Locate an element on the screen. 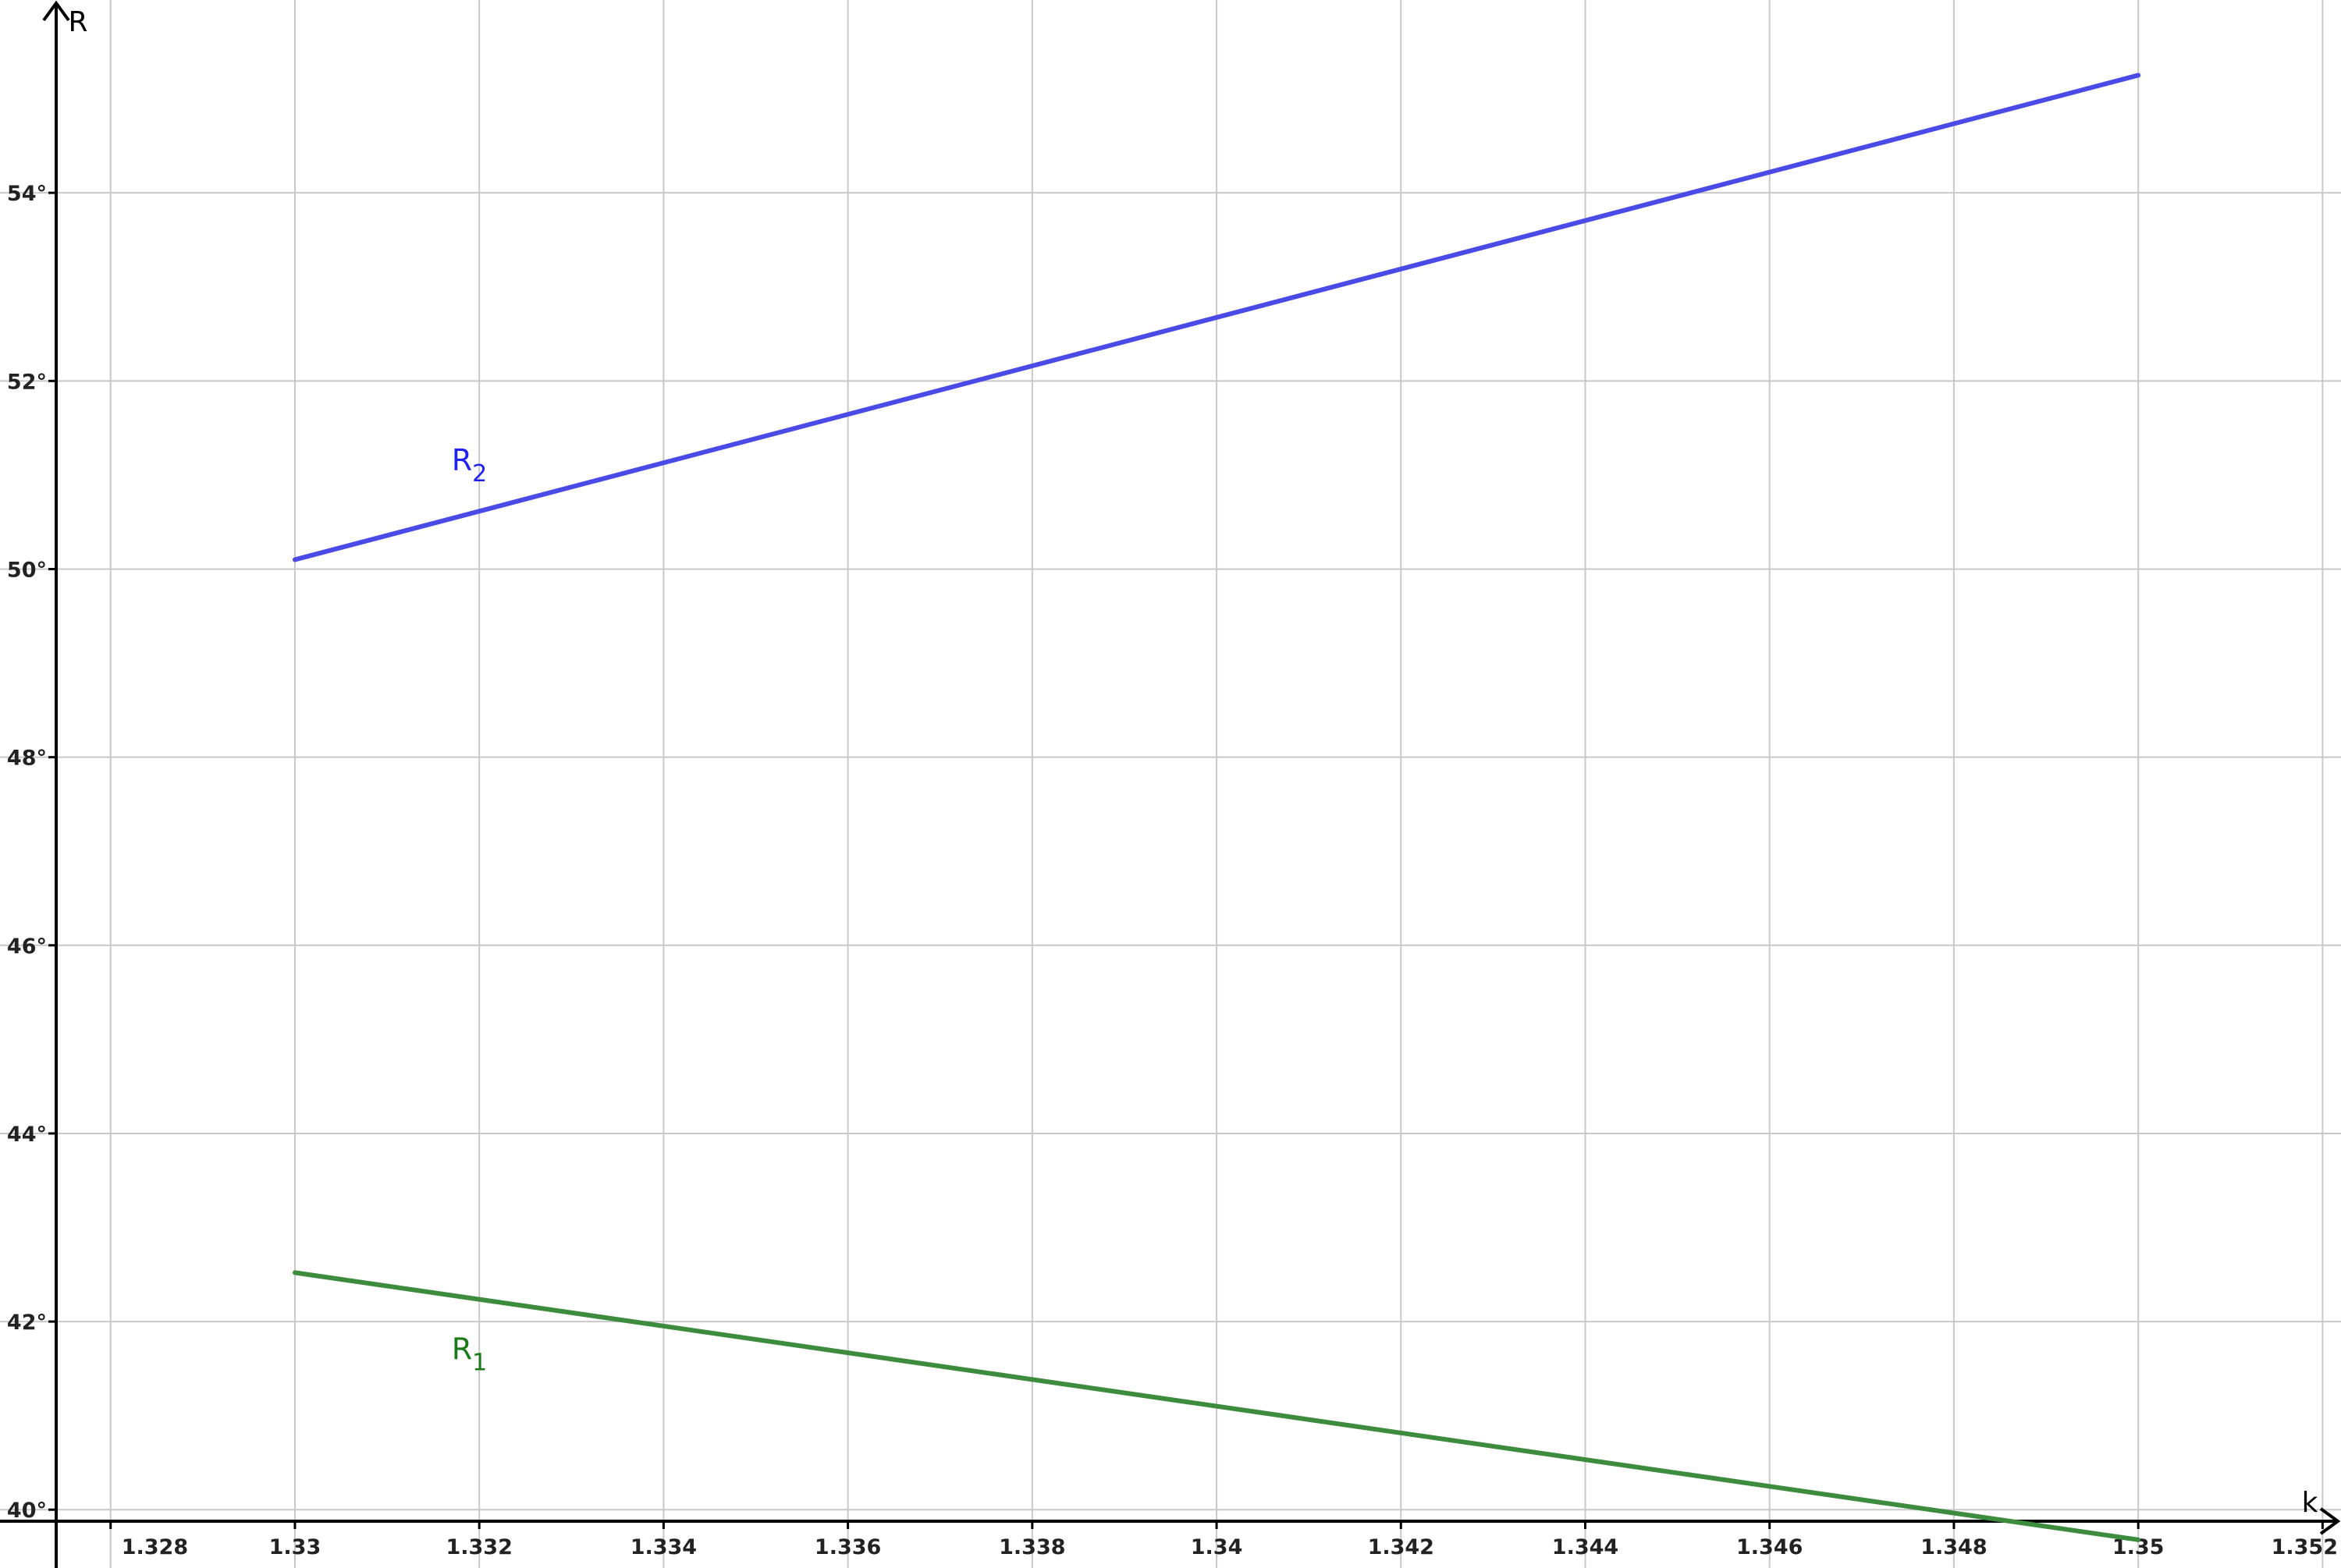 This screenshot has height=1568, width=2341. x-tick-label: 1.34 is located at coordinates (1217, 1547).